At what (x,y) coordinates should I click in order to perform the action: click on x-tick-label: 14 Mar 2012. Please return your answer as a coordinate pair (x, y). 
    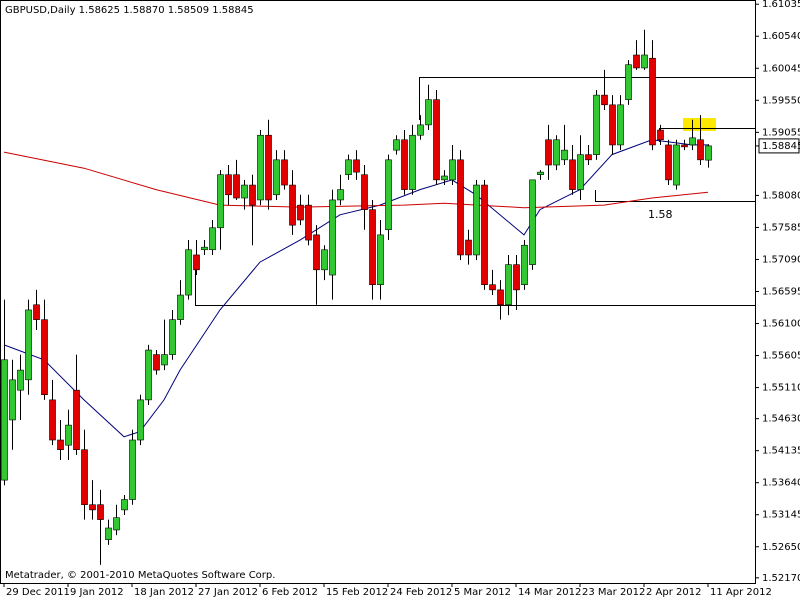
    Looking at the image, I should click on (549, 592).